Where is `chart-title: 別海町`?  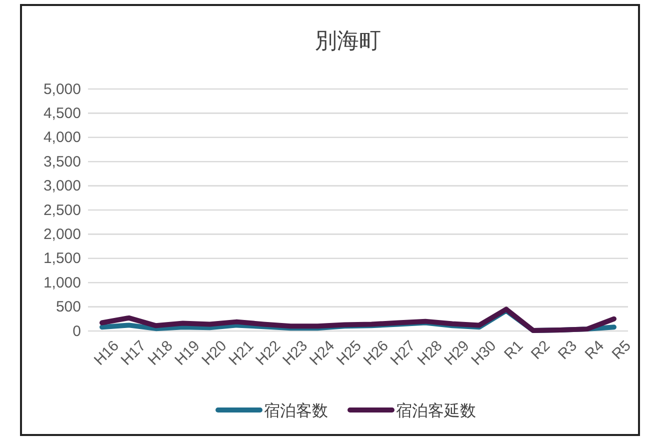 chart-title: 別海町 is located at coordinates (348, 41).